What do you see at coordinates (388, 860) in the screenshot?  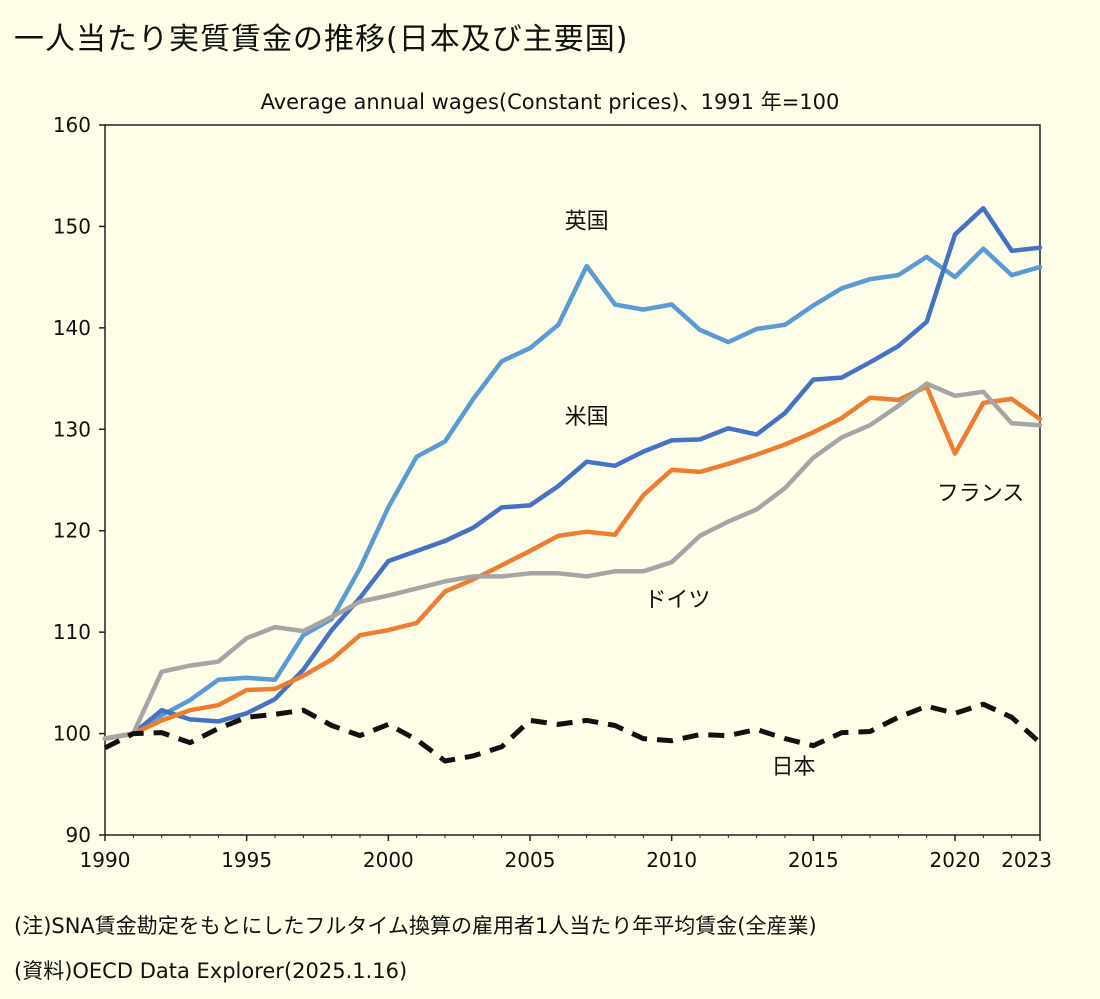 I see `x-tick-label: 2000` at bounding box center [388, 860].